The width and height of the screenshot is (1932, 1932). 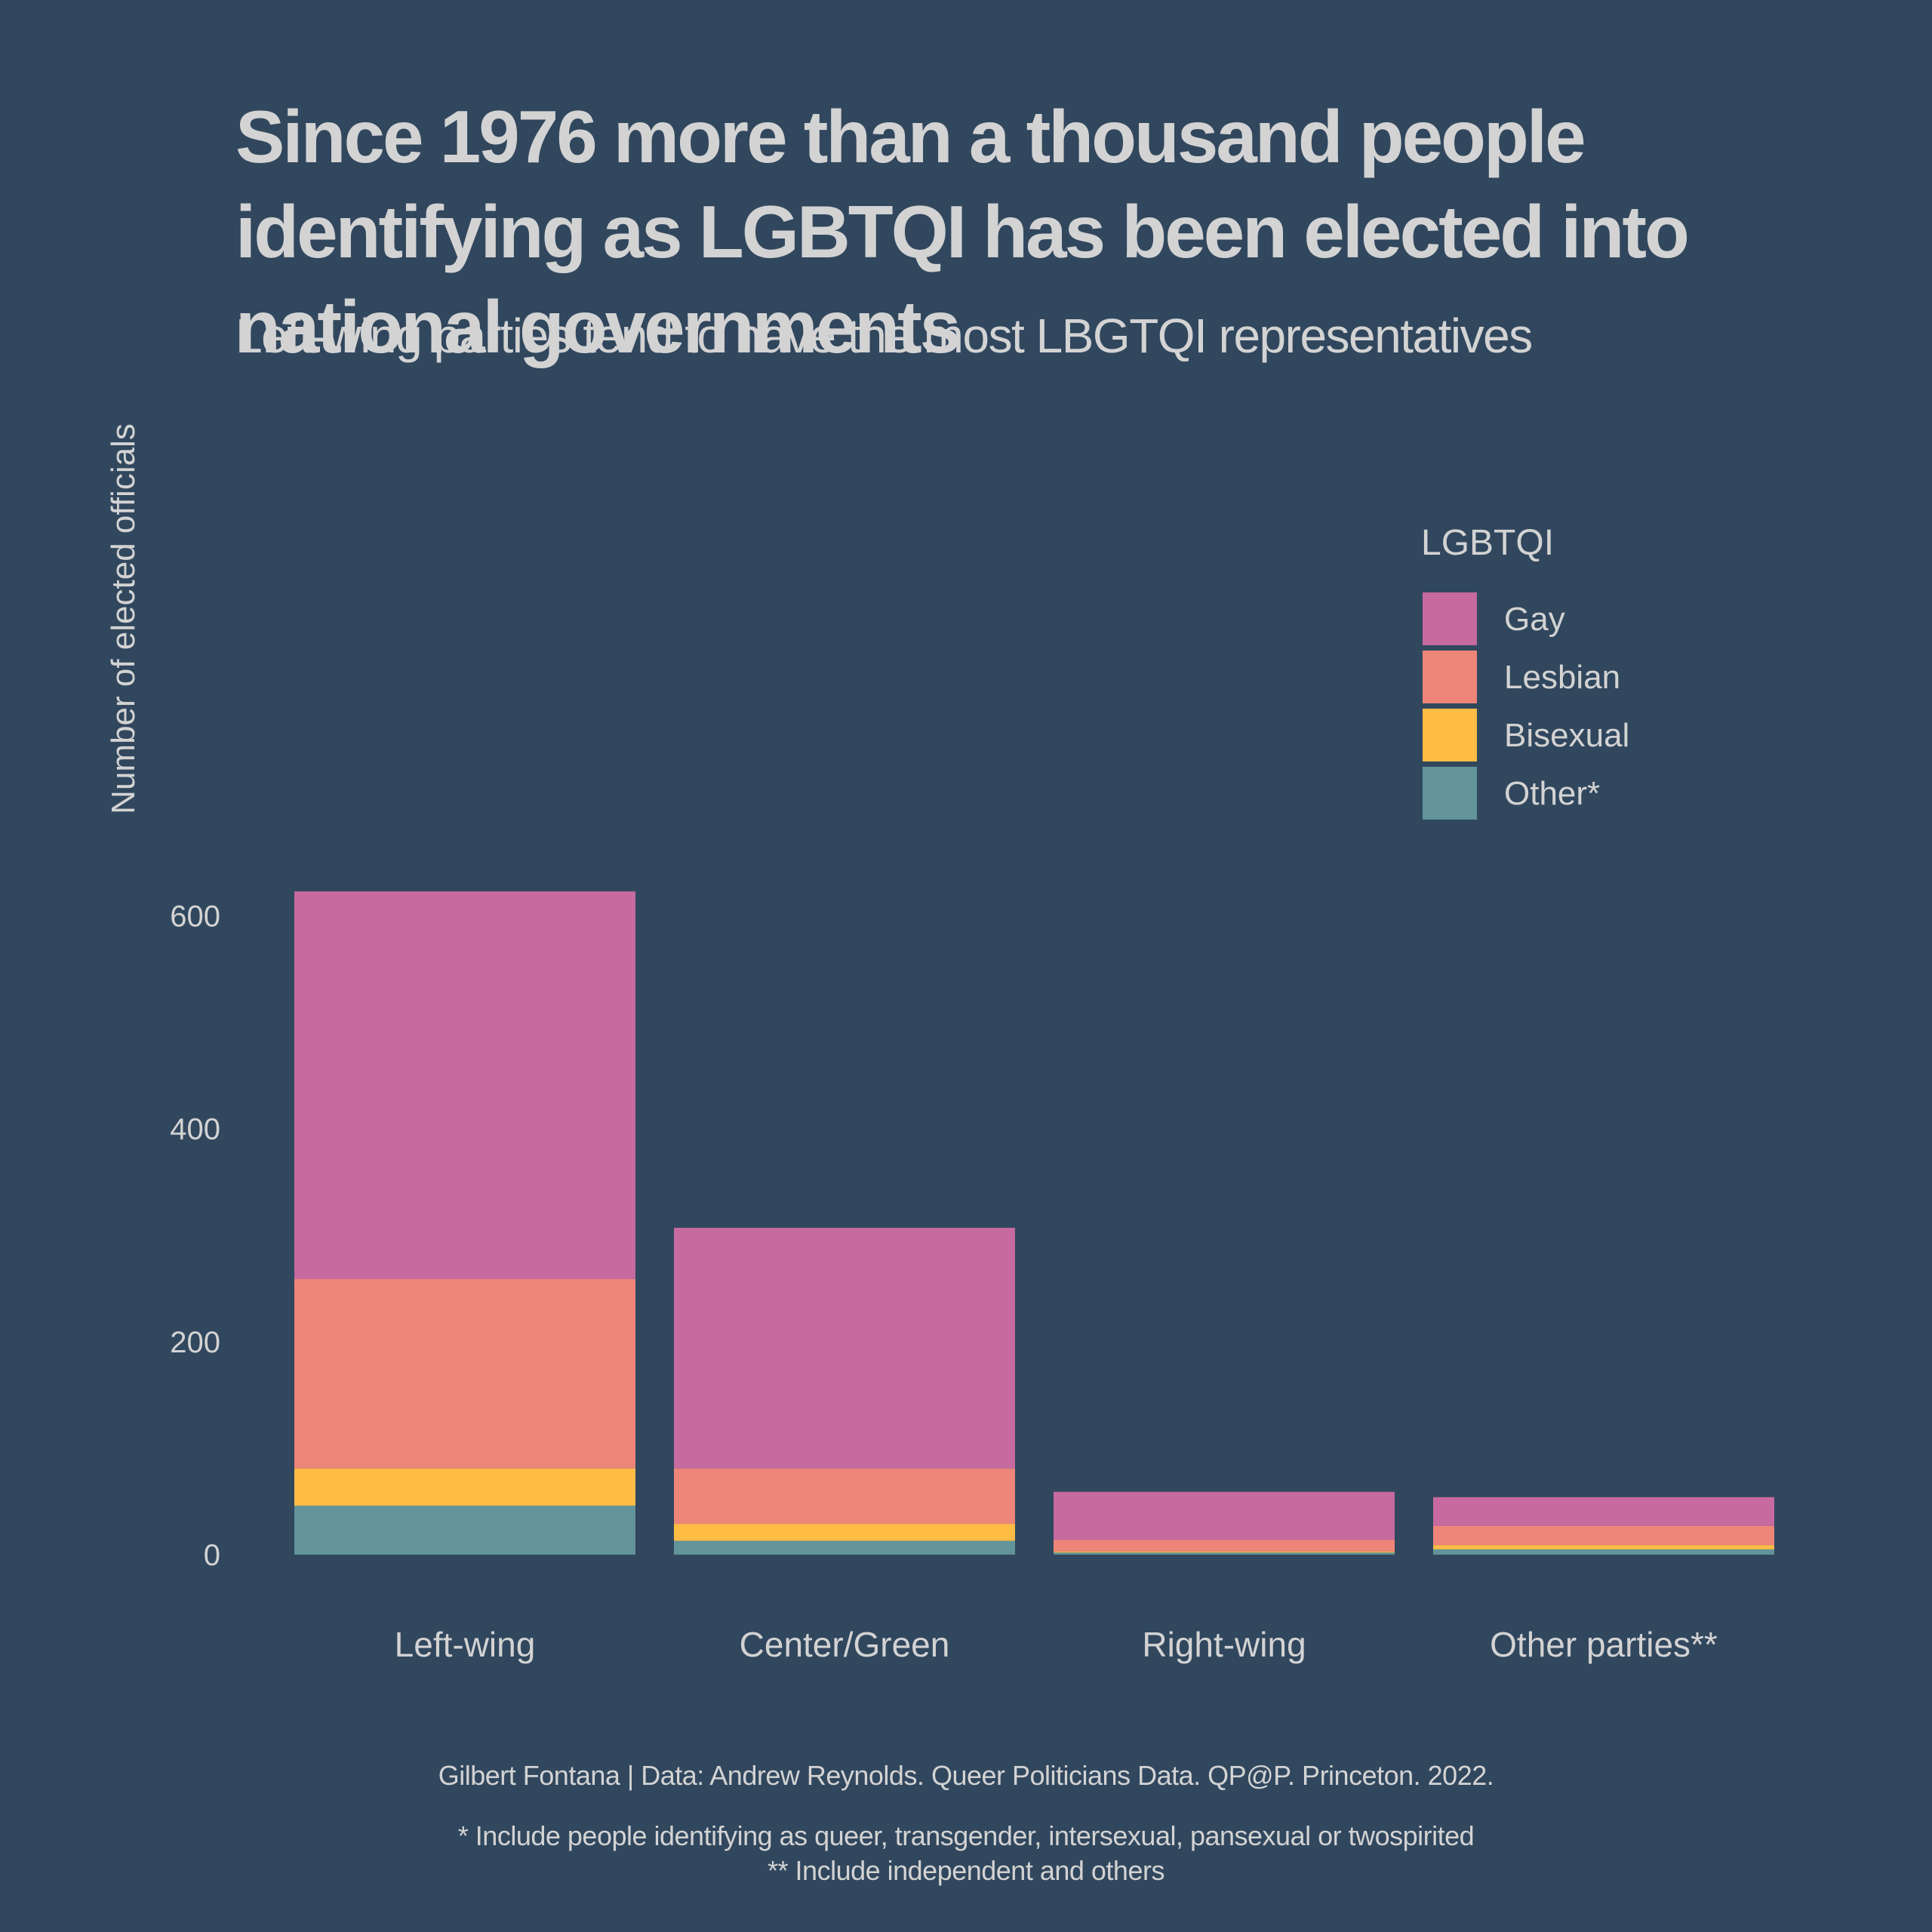 I want to click on y-axis-label: Number of elected officials, so click(x=123, y=618).